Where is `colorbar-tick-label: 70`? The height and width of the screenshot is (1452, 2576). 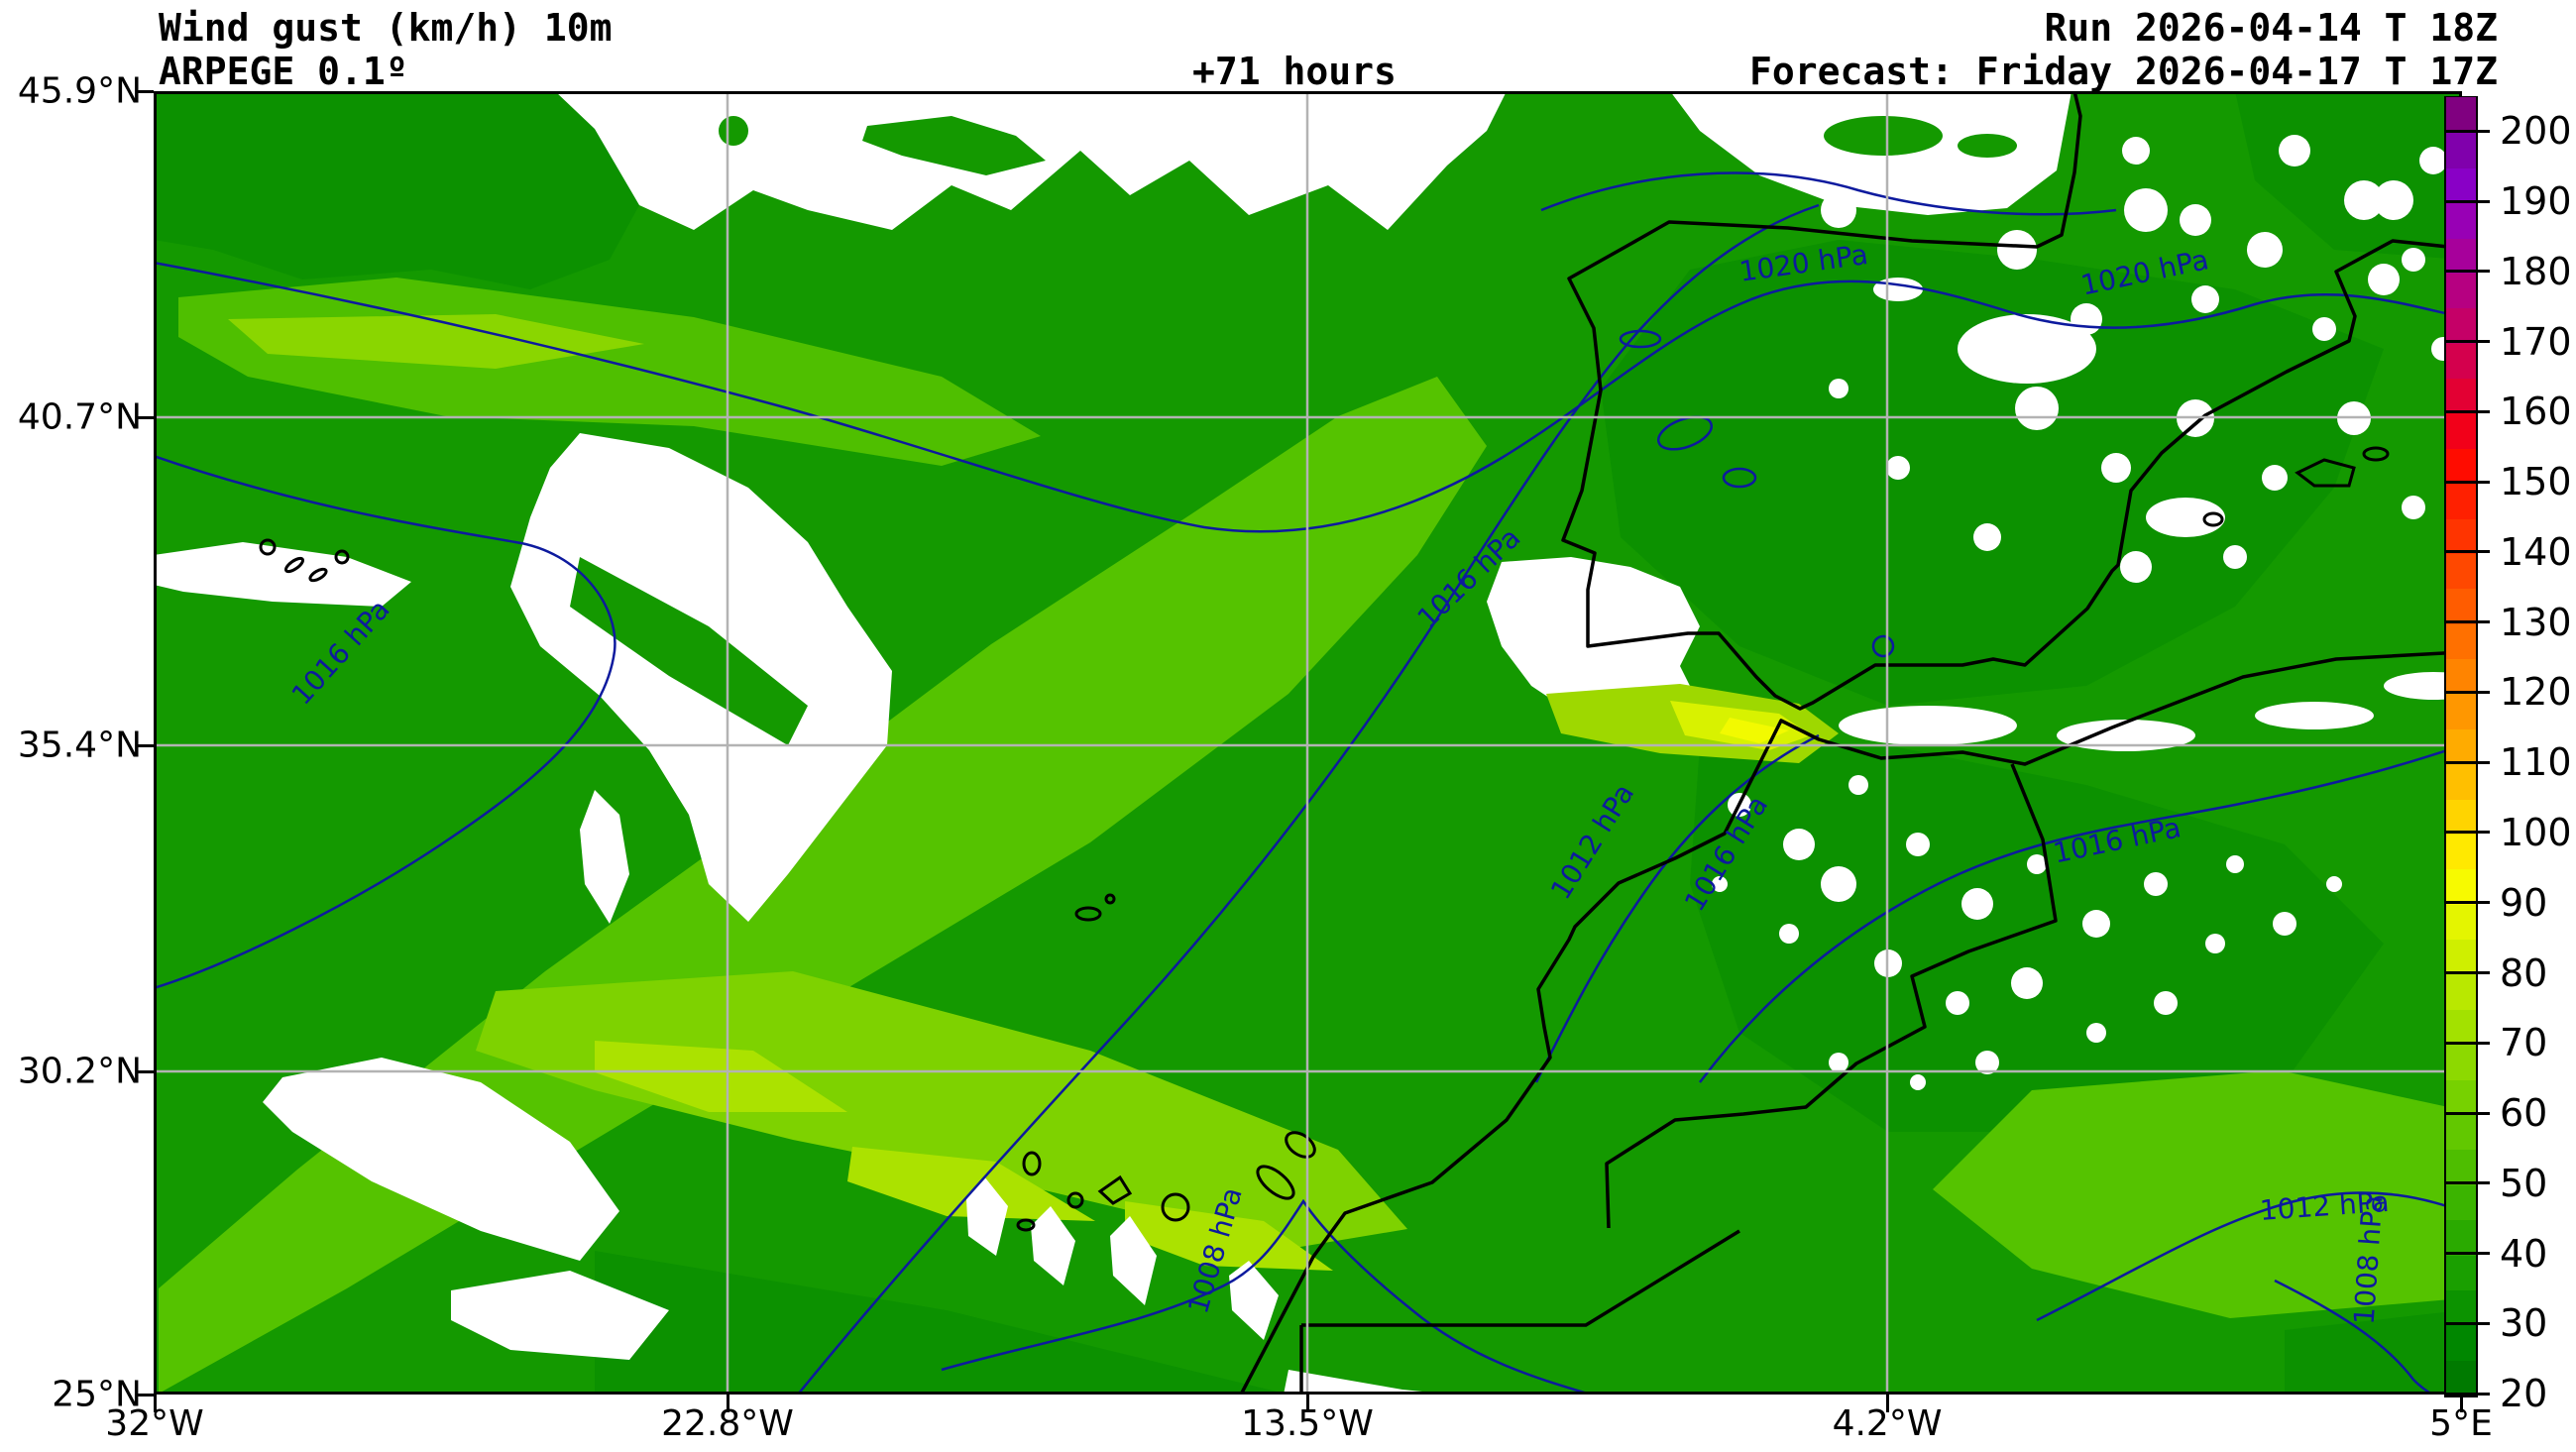 colorbar-tick-label: 70 is located at coordinates (2524, 1043).